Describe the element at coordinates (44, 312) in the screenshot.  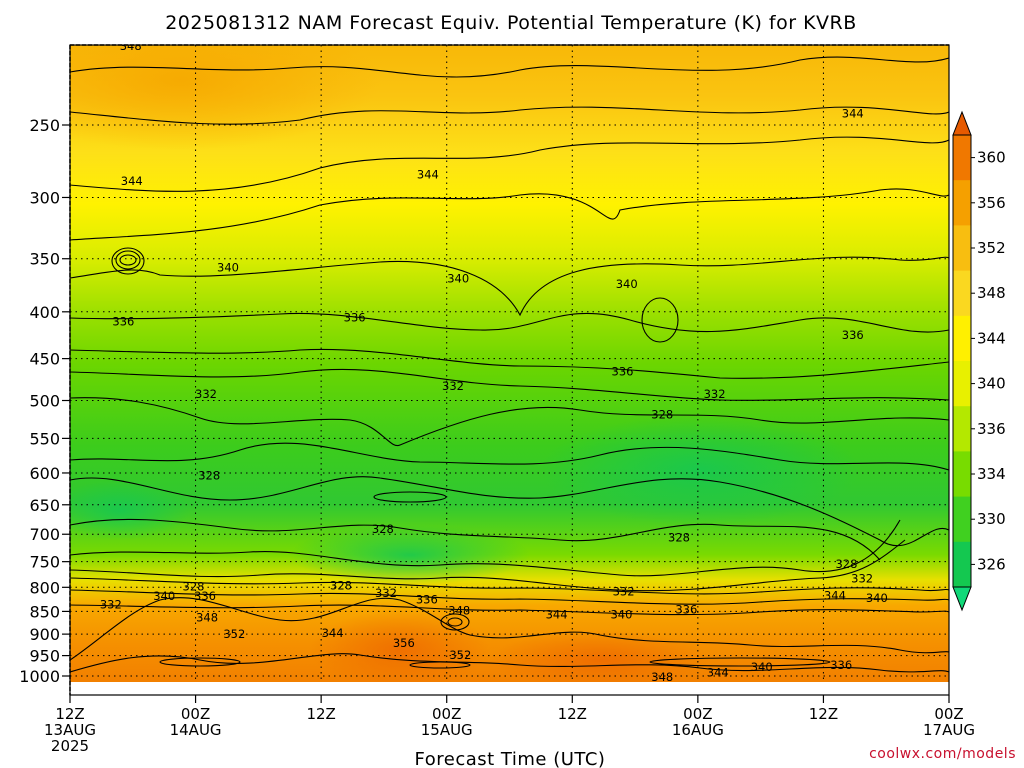
I see `y-tick-label: 400` at that location.